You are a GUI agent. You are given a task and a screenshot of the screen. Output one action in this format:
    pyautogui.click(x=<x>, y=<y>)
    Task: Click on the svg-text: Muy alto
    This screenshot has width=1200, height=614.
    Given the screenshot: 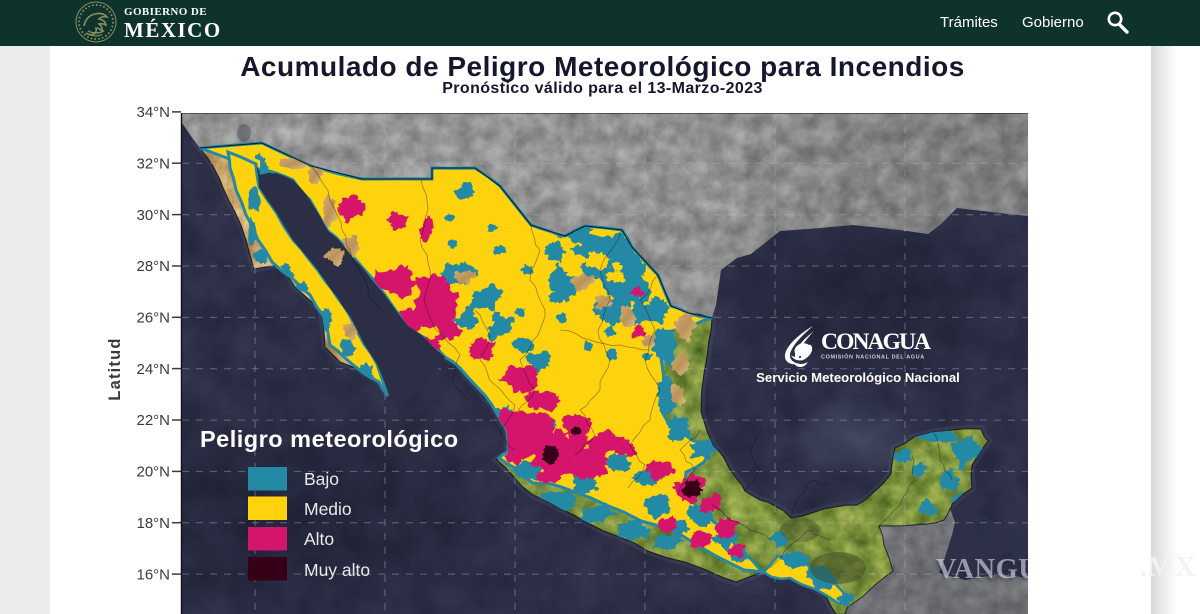 What is the action you would take?
    pyautogui.click(x=337, y=570)
    